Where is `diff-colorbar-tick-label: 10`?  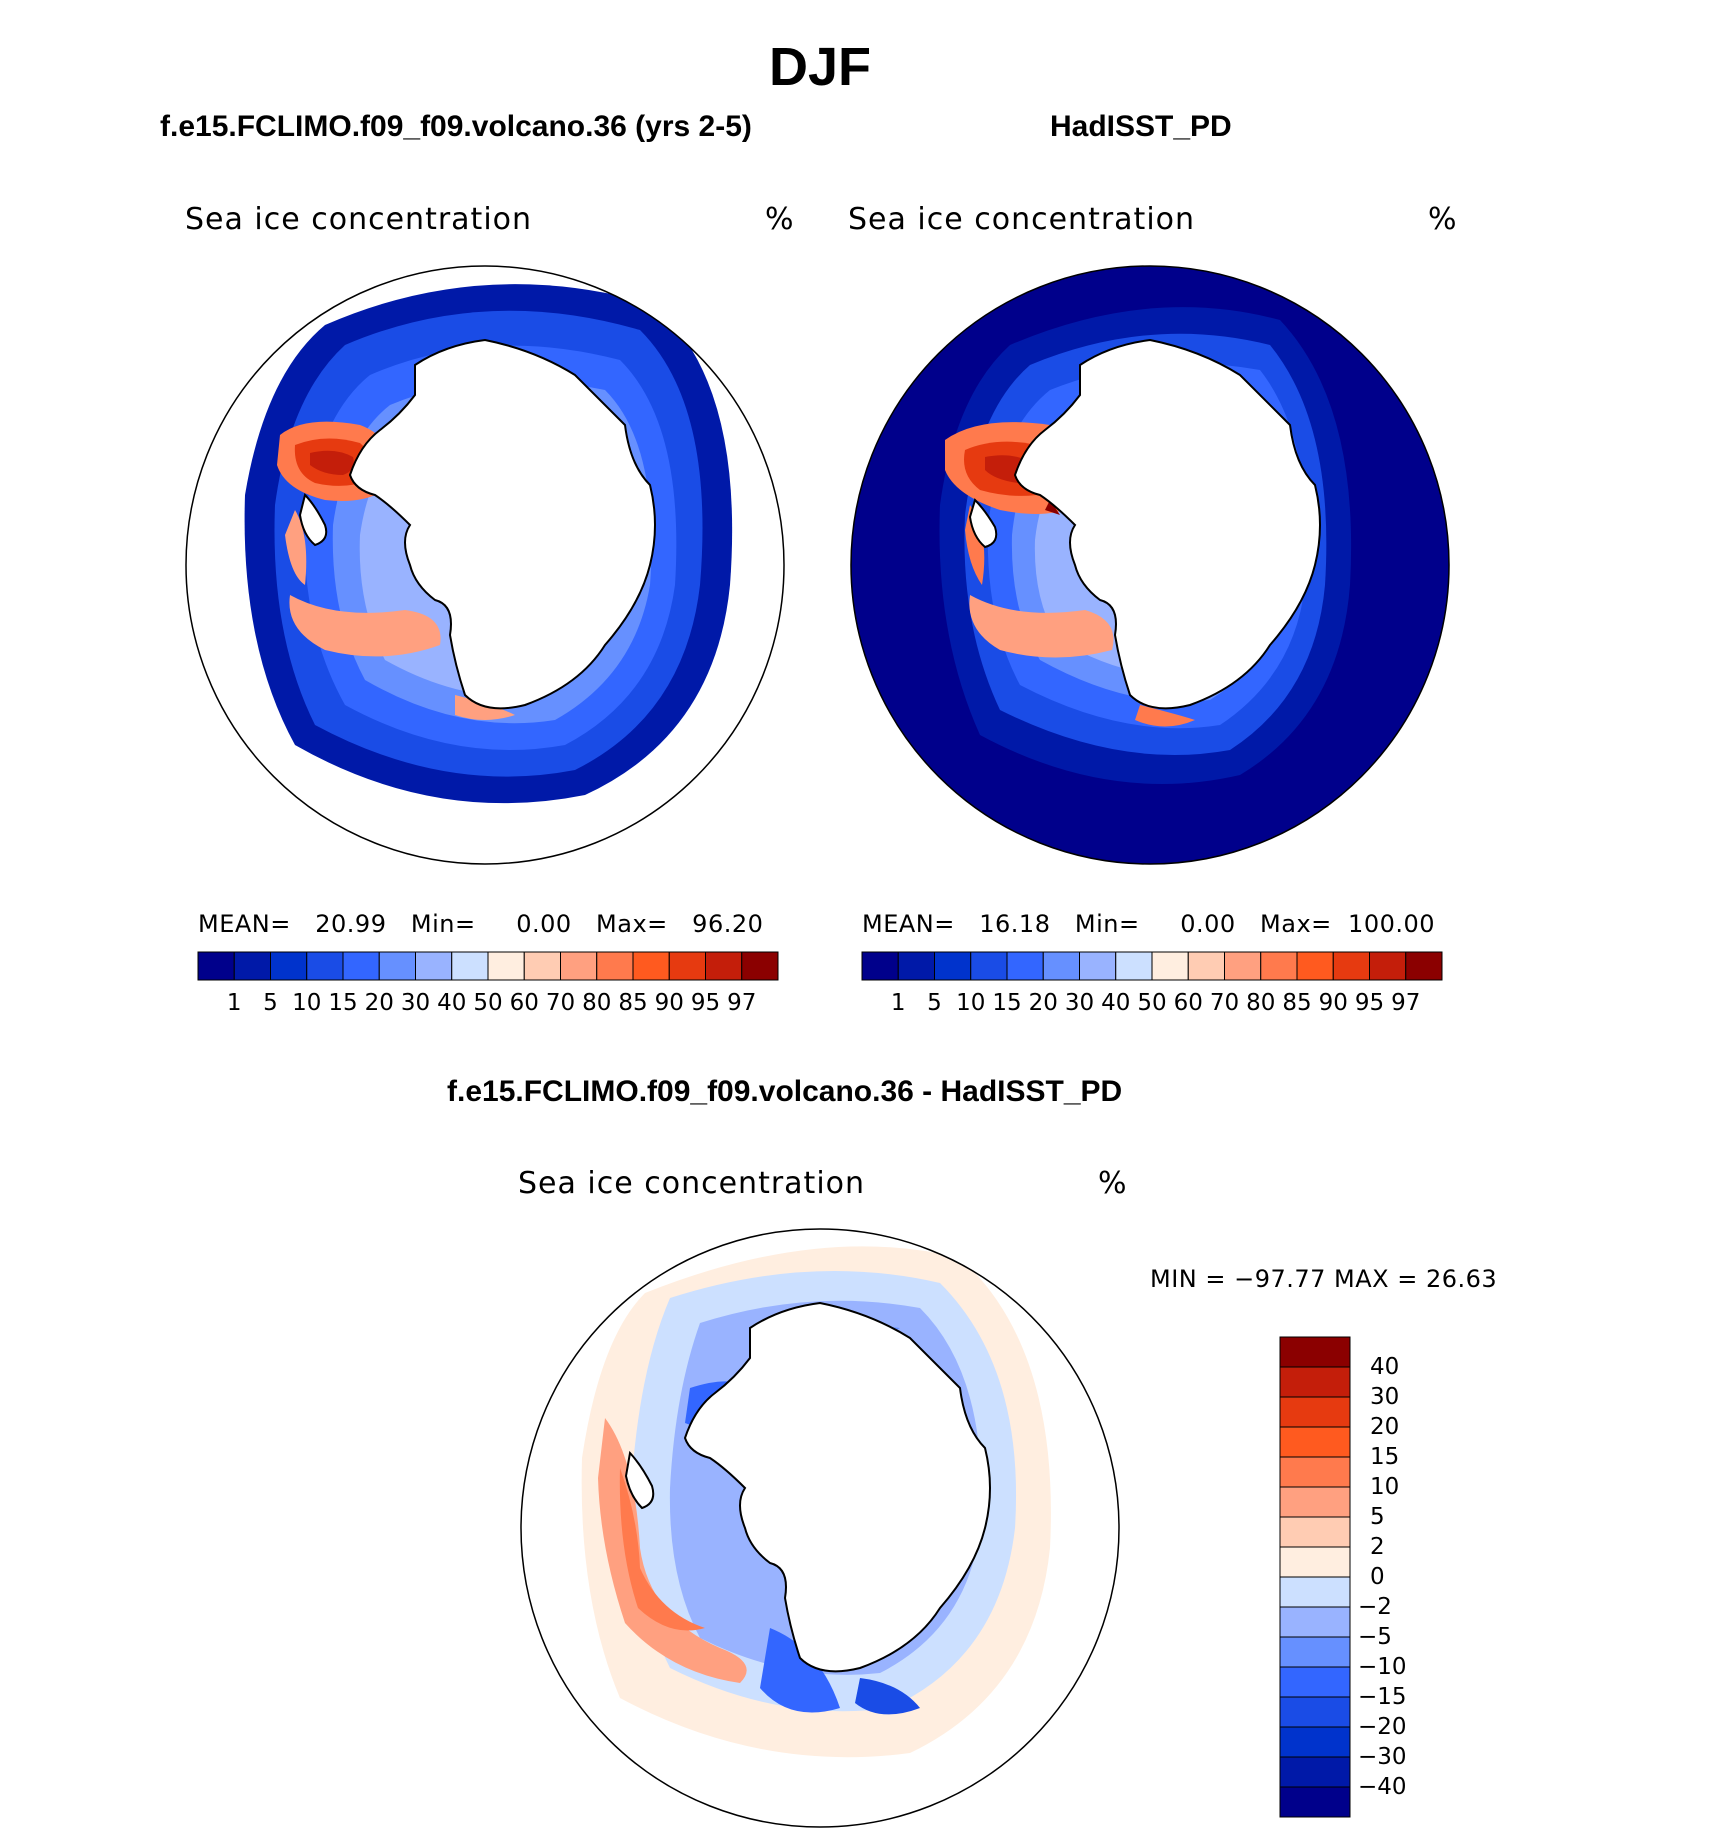 diff-colorbar-tick-label: 10 is located at coordinates (1385, 1487).